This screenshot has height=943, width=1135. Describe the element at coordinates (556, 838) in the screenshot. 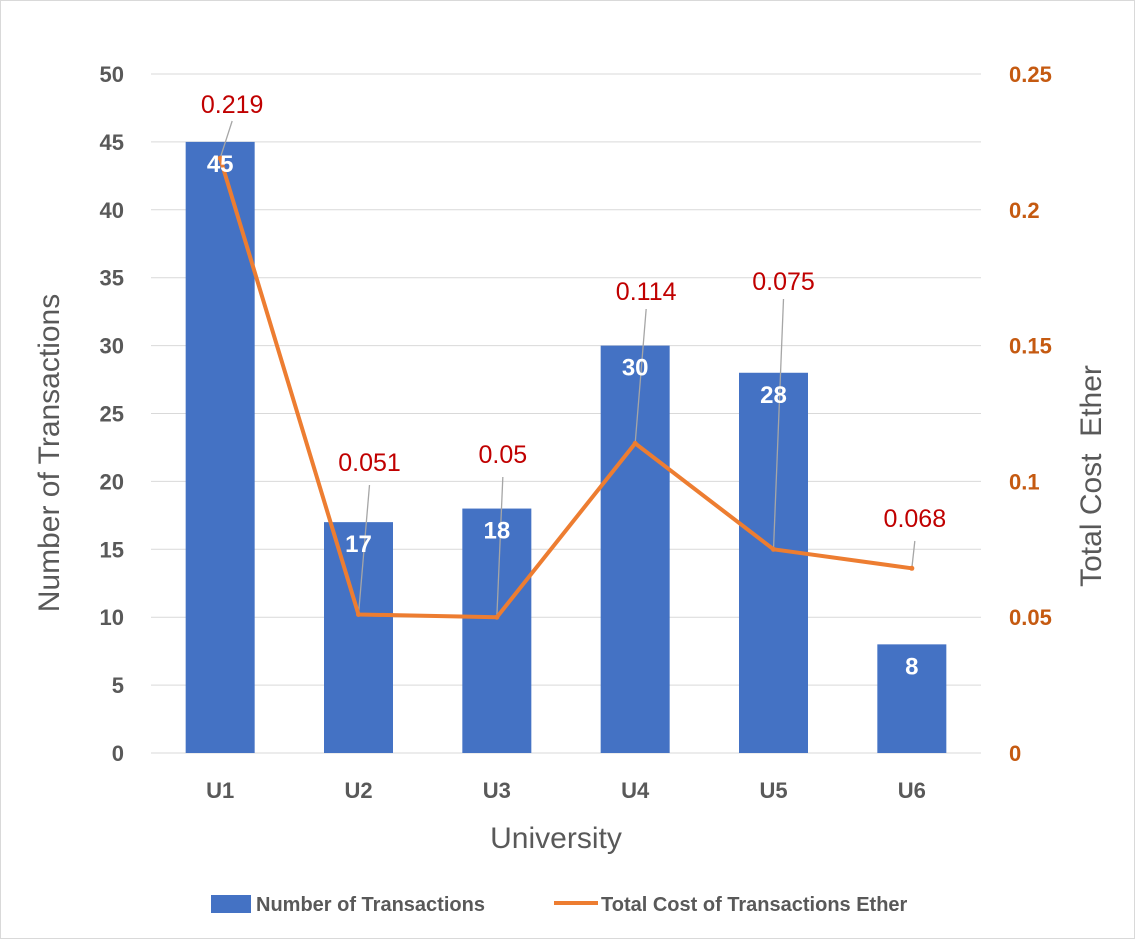

I see `x-axis-title: University` at that location.